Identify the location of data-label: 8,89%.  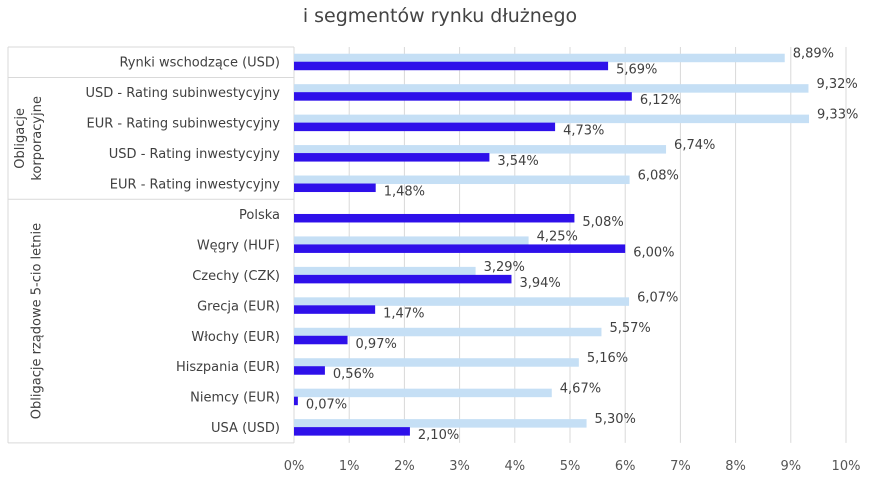
(813, 54).